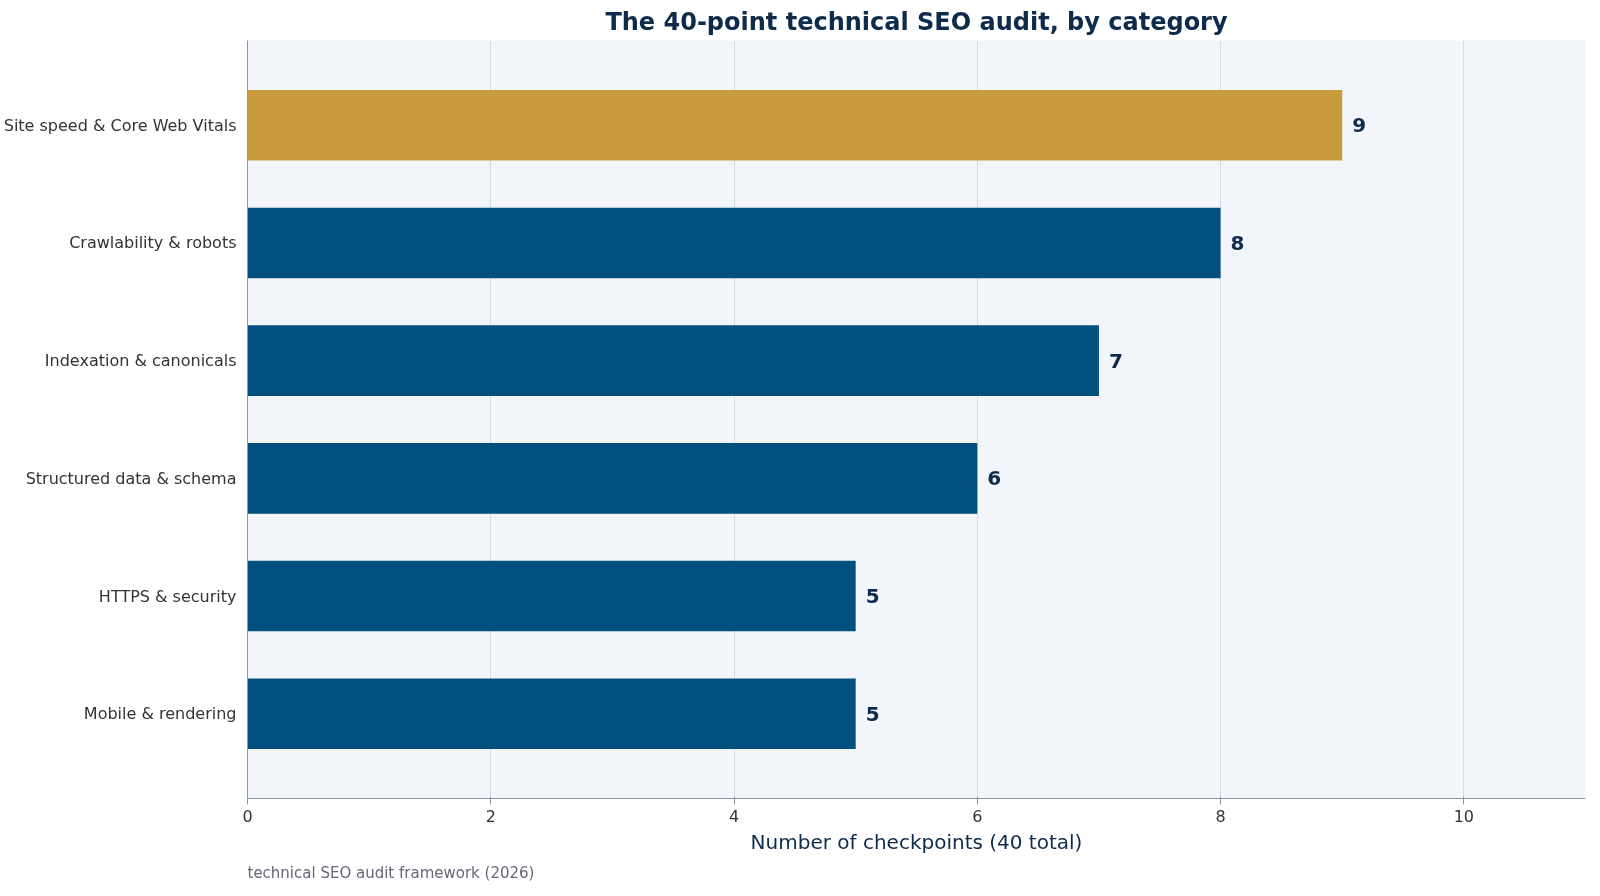 The image size is (1600, 896). What do you see at coordinates (160, 714) in the screenshot?
I see `y-tick-label: Mobile & rendering` at bounding box center [160, 714].